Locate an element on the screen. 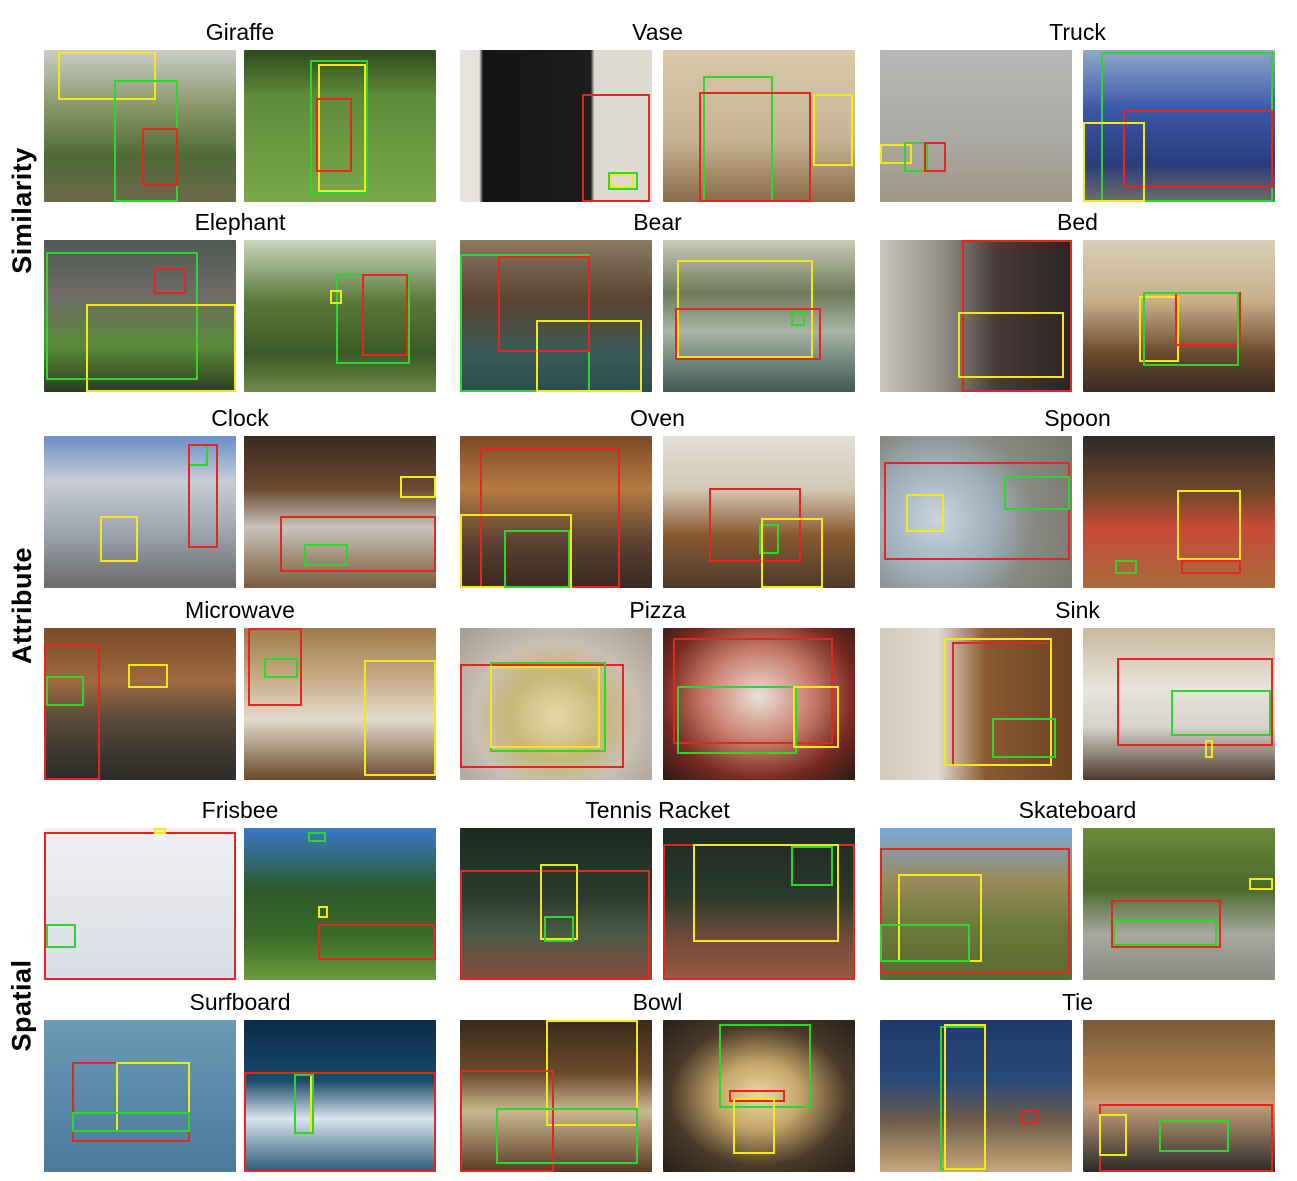 The height and width of the screenshot is (1181, 1297). panel-truck: Truck is located at coordinates (1077, 111).